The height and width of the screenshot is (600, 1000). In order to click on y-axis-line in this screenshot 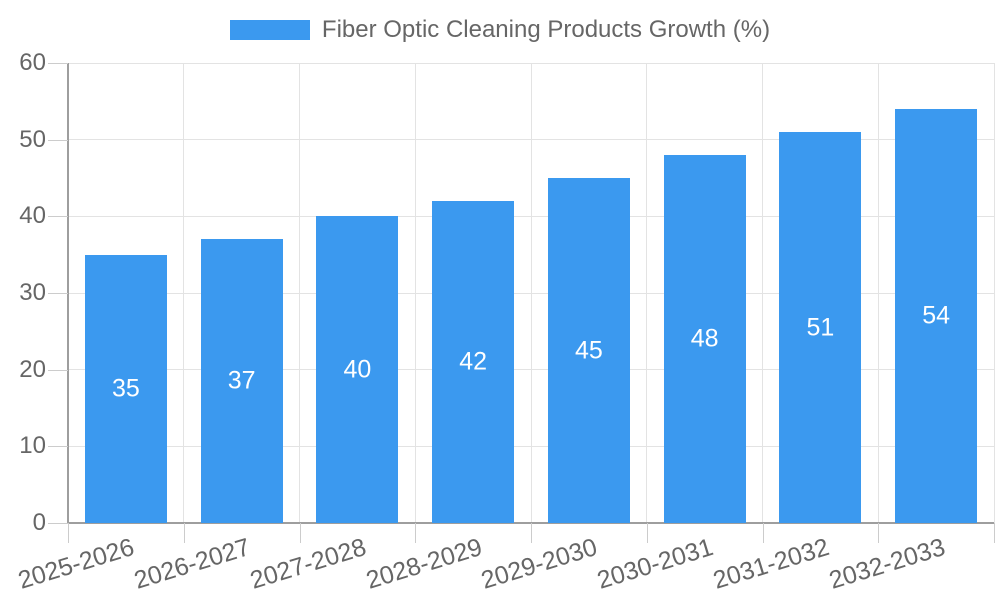, I will do `click(68, 293)`.